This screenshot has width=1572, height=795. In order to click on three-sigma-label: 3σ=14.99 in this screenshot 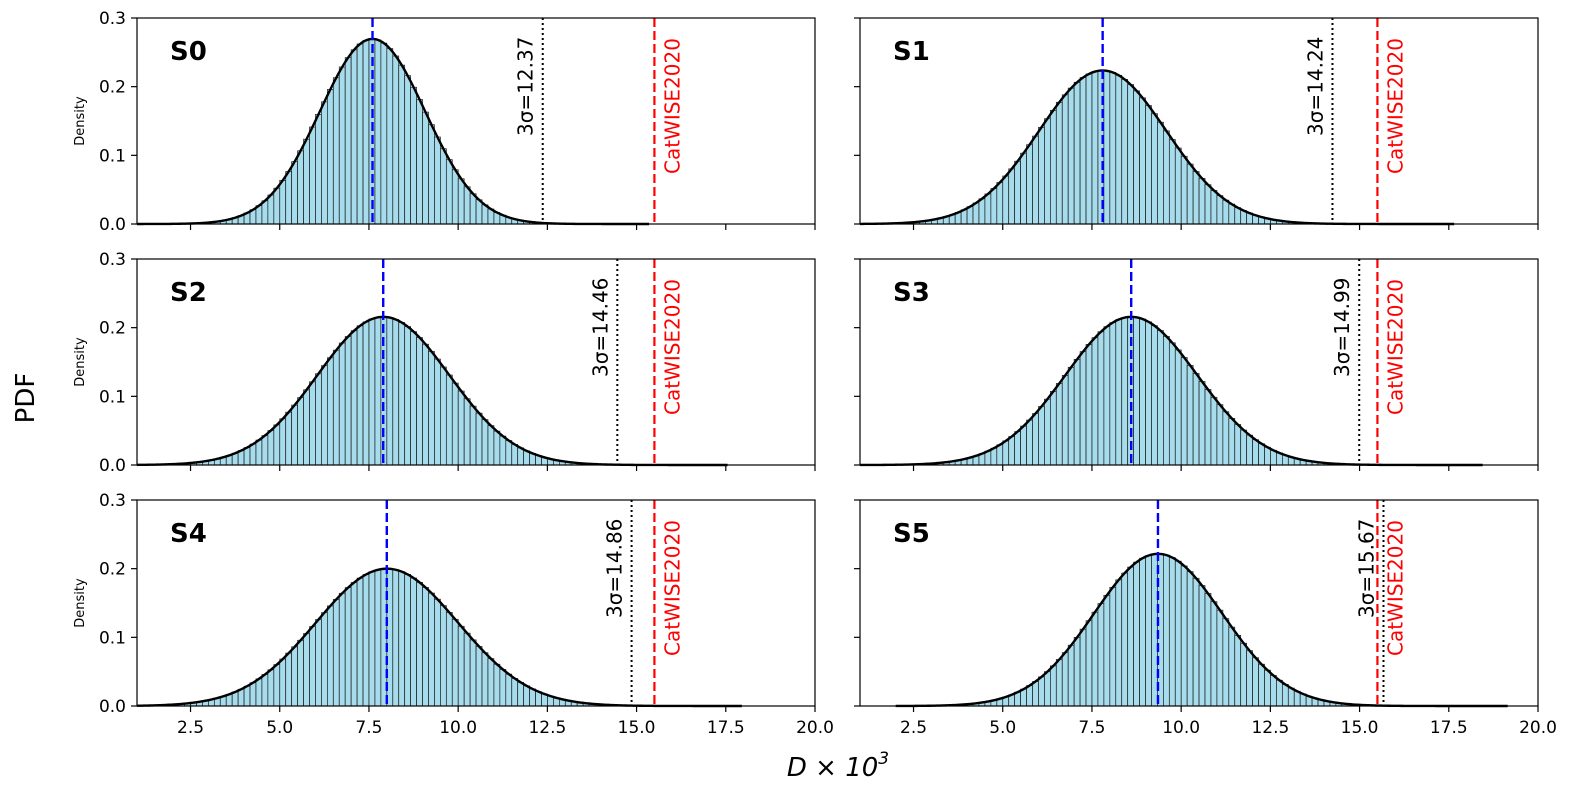, I will do `click(1342, 327)`.